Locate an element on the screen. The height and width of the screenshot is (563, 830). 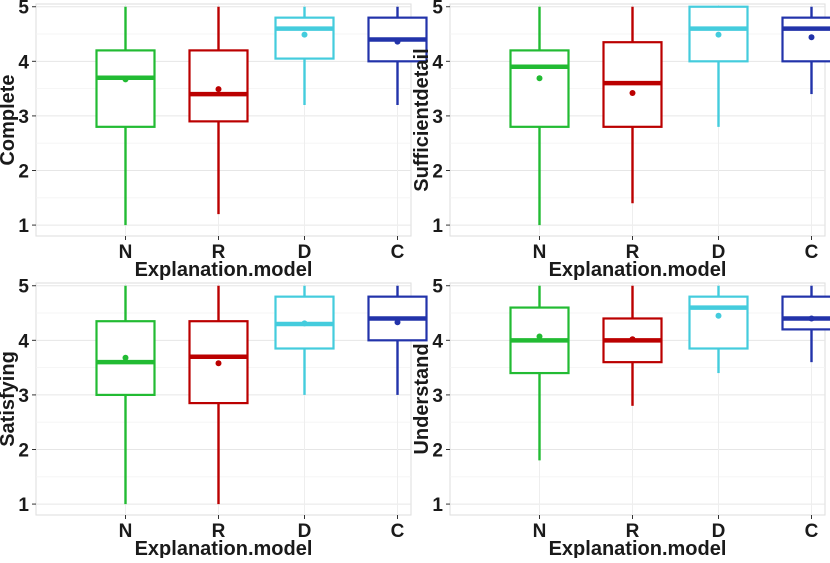
y-axis-label: Complete is located at coordinates (9, 119).